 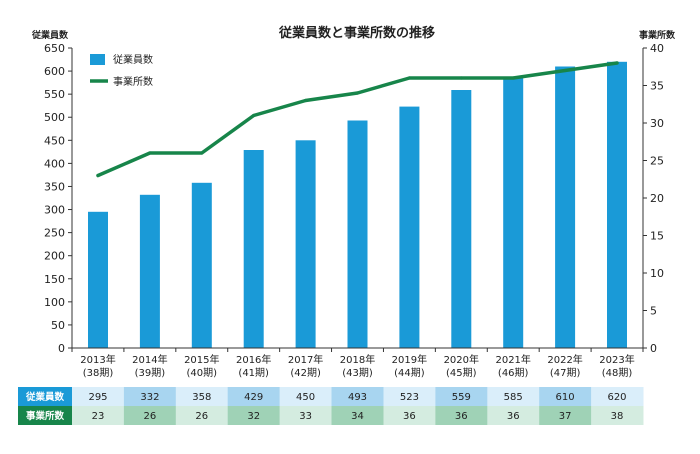 I want to click on y-left-tick-label: 450, so click(x=54, y=140).